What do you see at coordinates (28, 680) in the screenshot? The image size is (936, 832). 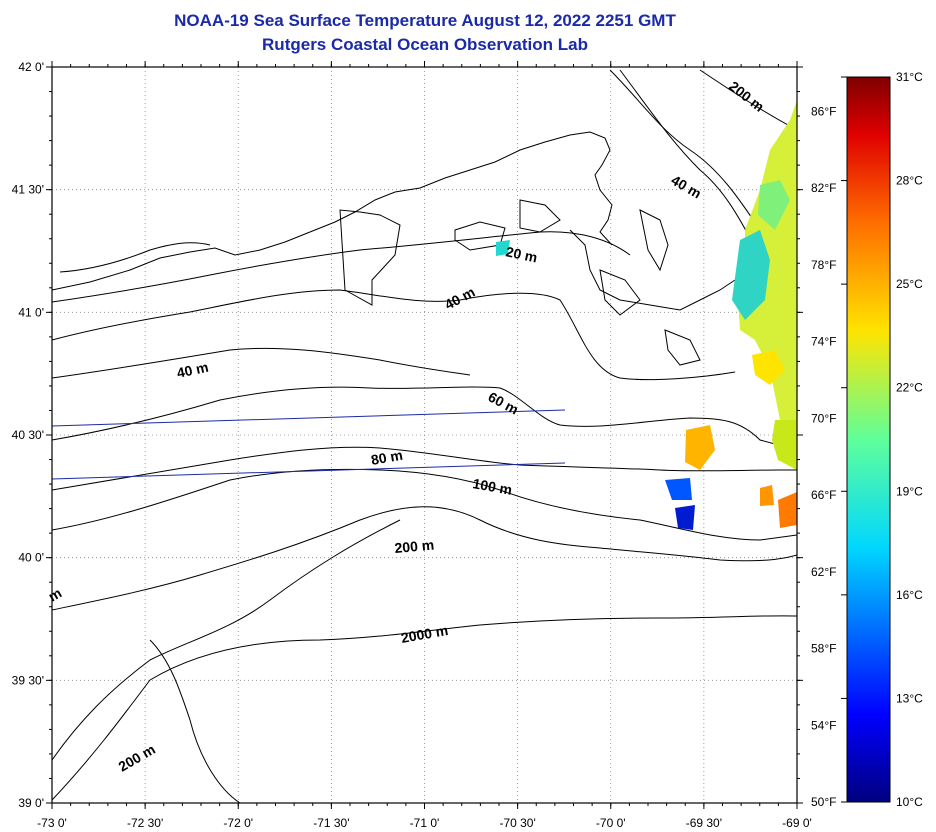 I see `lat-label: 39 30'` at bounding box center [28, 680].